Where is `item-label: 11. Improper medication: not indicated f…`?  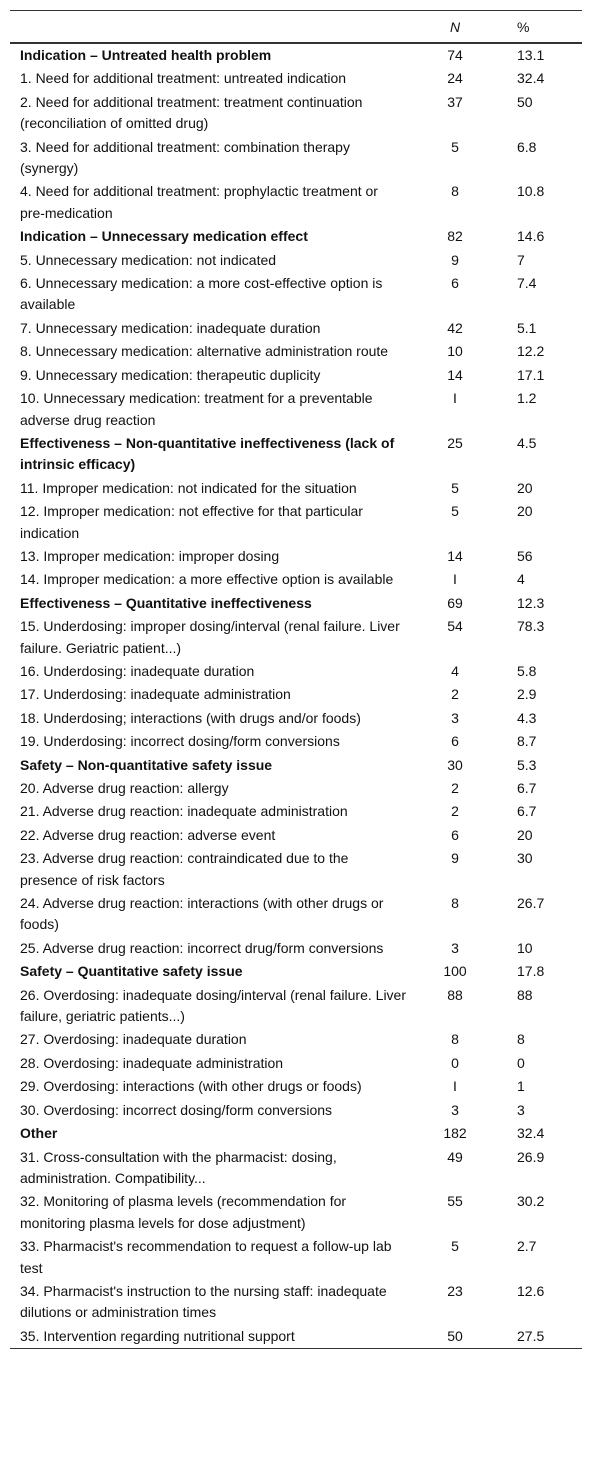
item-label: 11. Improper medication: not indicated f… is located at coordinates (188, 487).